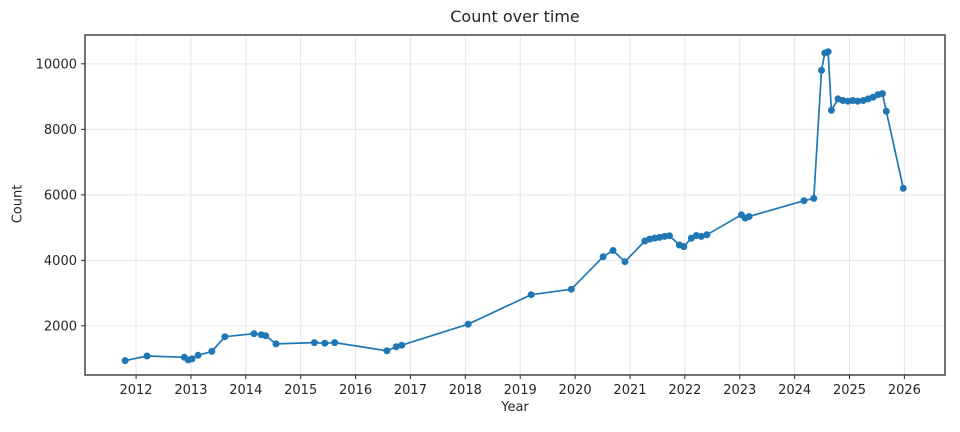 The width and height of the screenshot is (960, 432). What do you see at coordinates (135, 390) in the screenshot?
I see `x-tick-label: 2012` at bounding box center [135, 390].